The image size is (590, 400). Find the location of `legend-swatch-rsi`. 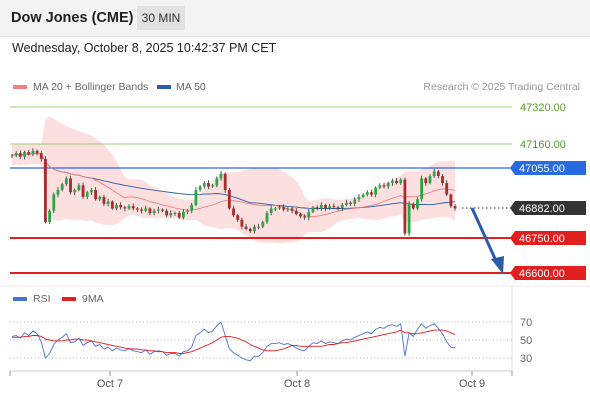

legend-swatch-rsi is located at coordinates (20, 299).